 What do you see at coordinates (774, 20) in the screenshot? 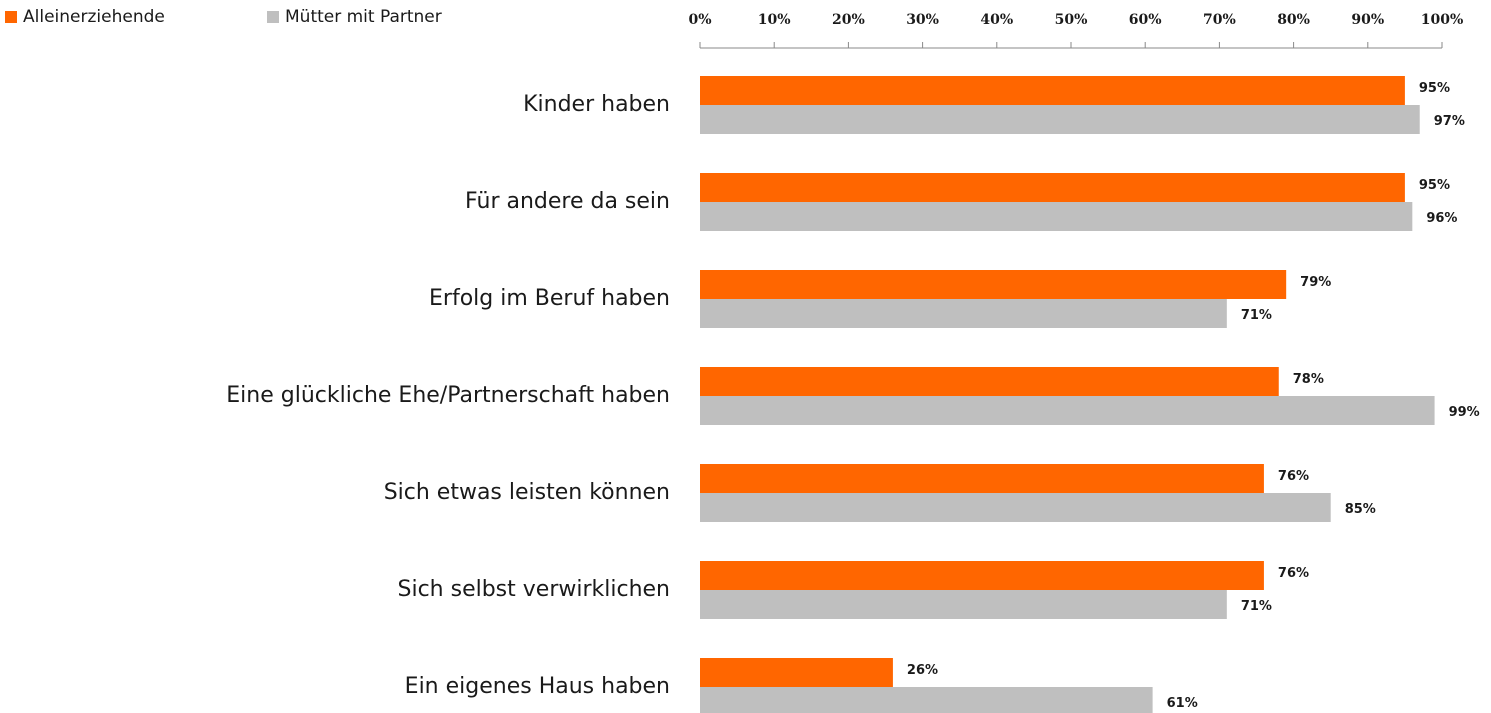
I see `x-tick-label: 10%` at bounding box center [774, 20].